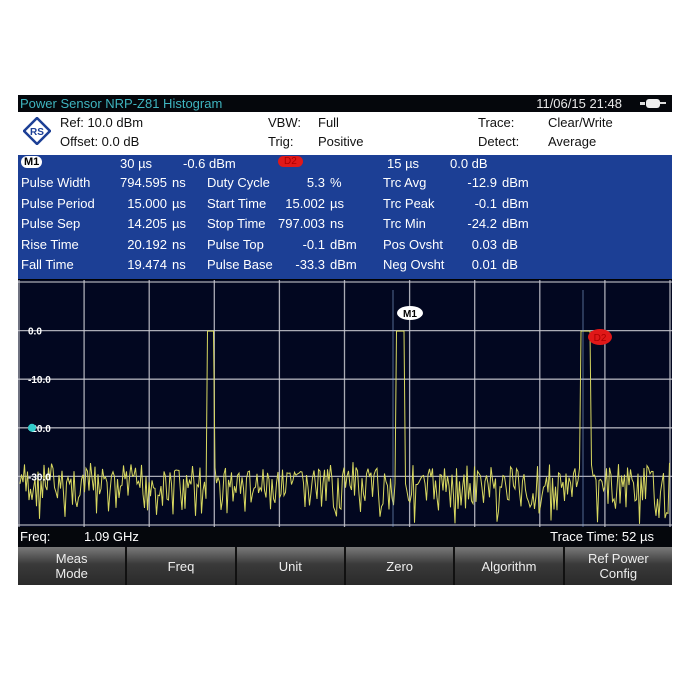  Describe the element at coordinates (39, 477) in the screenshot. I see `y-axis-label: -30.0` at that location.